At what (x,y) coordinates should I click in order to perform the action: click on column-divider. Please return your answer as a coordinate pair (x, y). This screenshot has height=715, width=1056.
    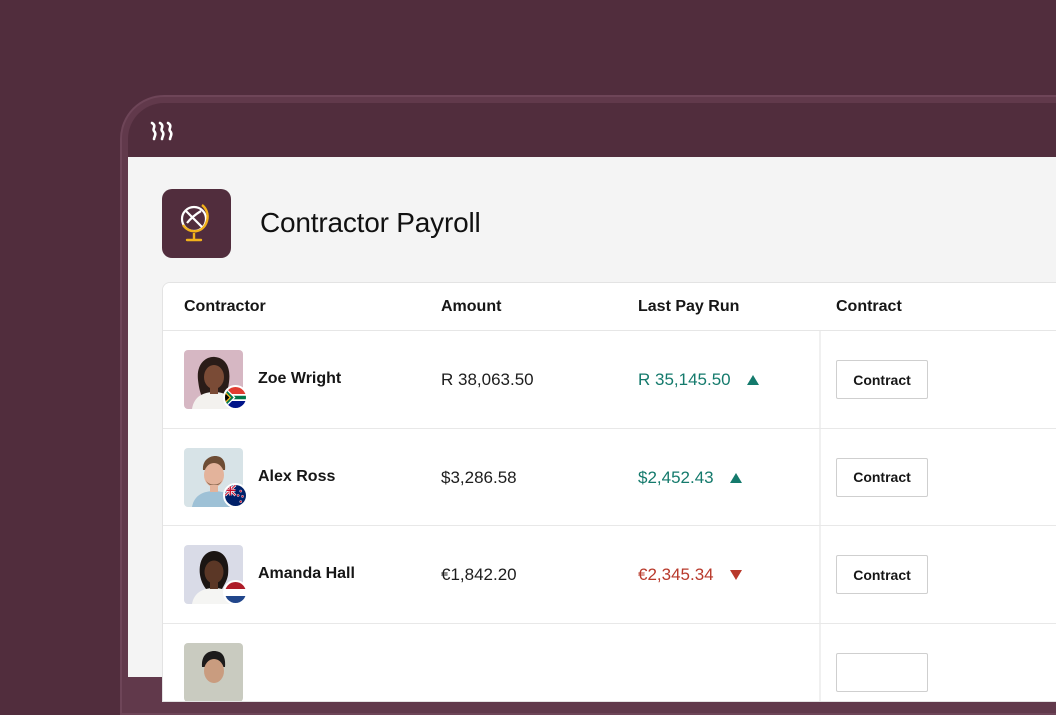
    Looking at the image, I should click on (820, 492).